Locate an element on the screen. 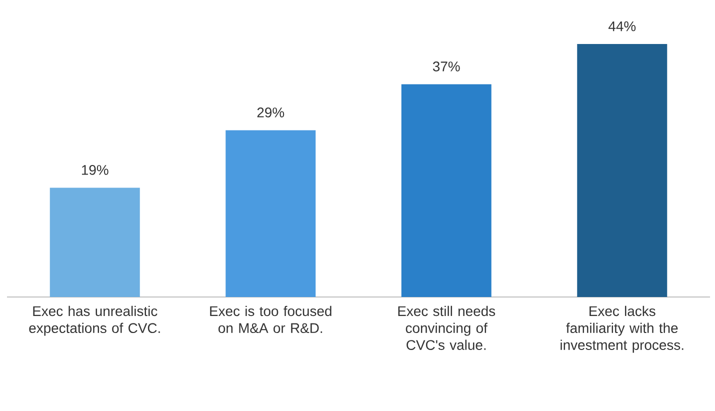 This screenshot has width=715, height=411. data-label: 19% is located at coordinates (95, 170).